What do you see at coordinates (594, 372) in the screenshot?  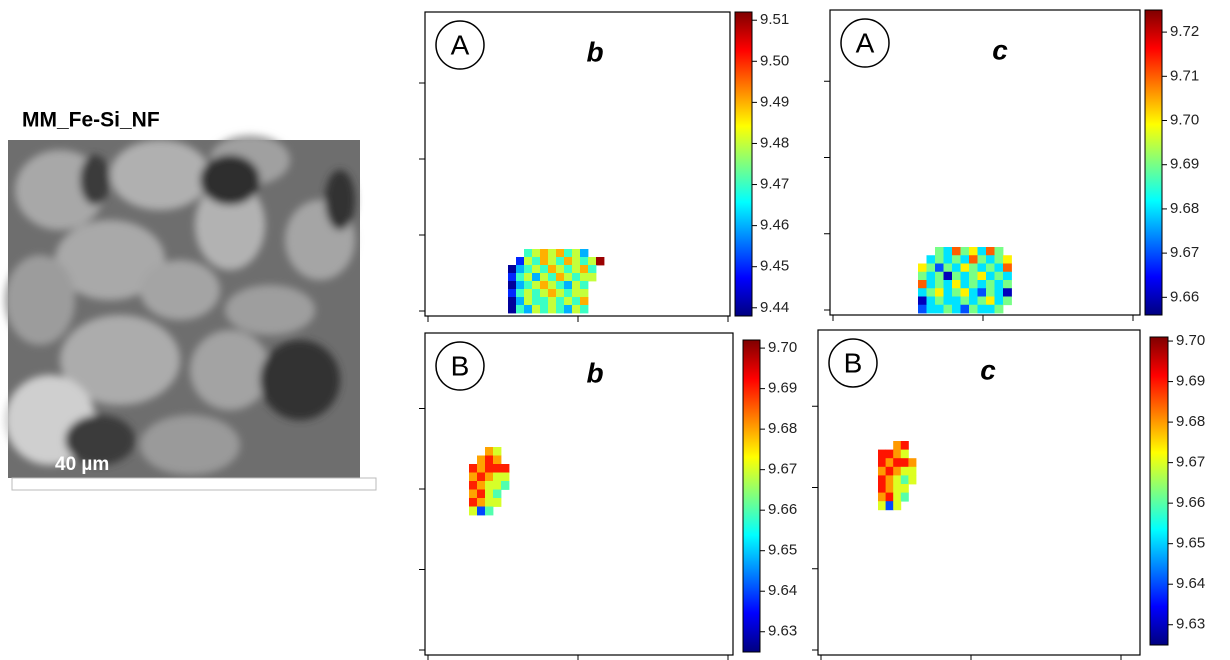 I see `panel-title: b` at bounding box center [594, 372].